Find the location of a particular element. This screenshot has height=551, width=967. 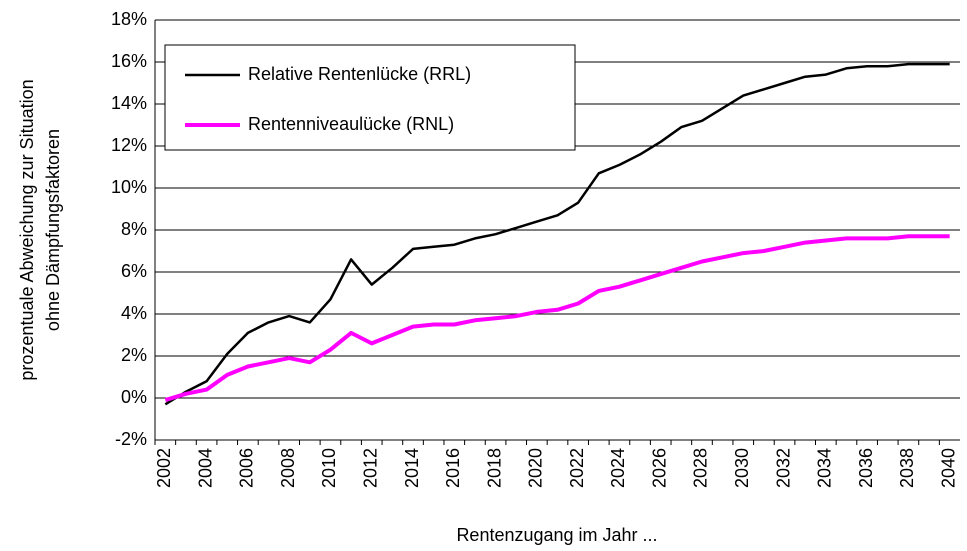

x-tick-label: 2028 is located at coordinates (701, 468).